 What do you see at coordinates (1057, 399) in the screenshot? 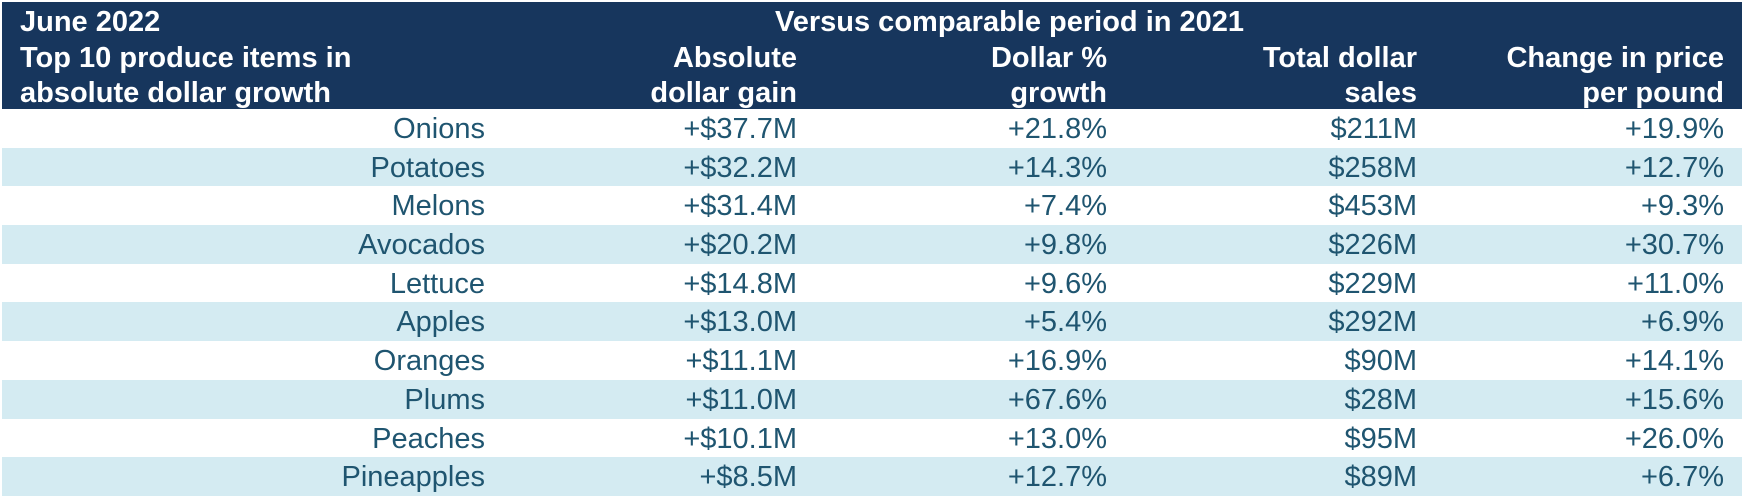
I see `dollar-growth-cell: +67.6%` at bounding box center [1057, 399].